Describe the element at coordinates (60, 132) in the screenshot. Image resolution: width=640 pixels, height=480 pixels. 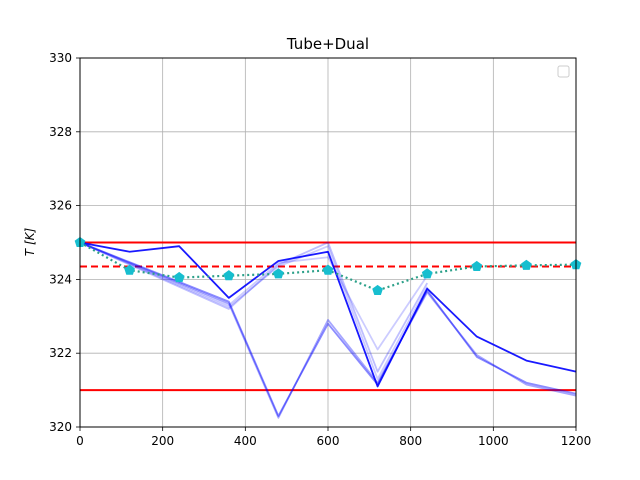
I see `y-tick-label: 328` at that location.